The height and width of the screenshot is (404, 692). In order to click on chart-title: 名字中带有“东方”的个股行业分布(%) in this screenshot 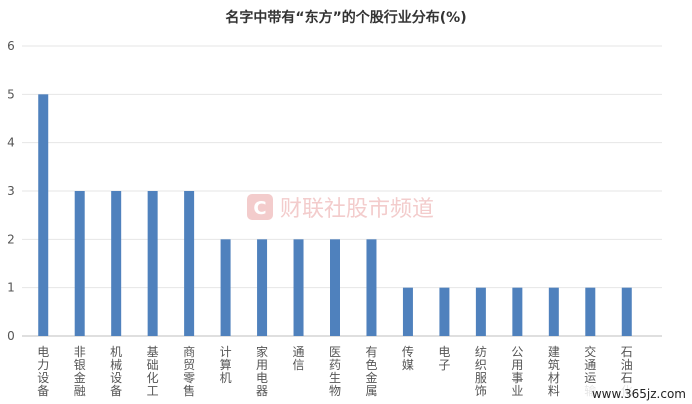, I will do `click(345, 17)`.